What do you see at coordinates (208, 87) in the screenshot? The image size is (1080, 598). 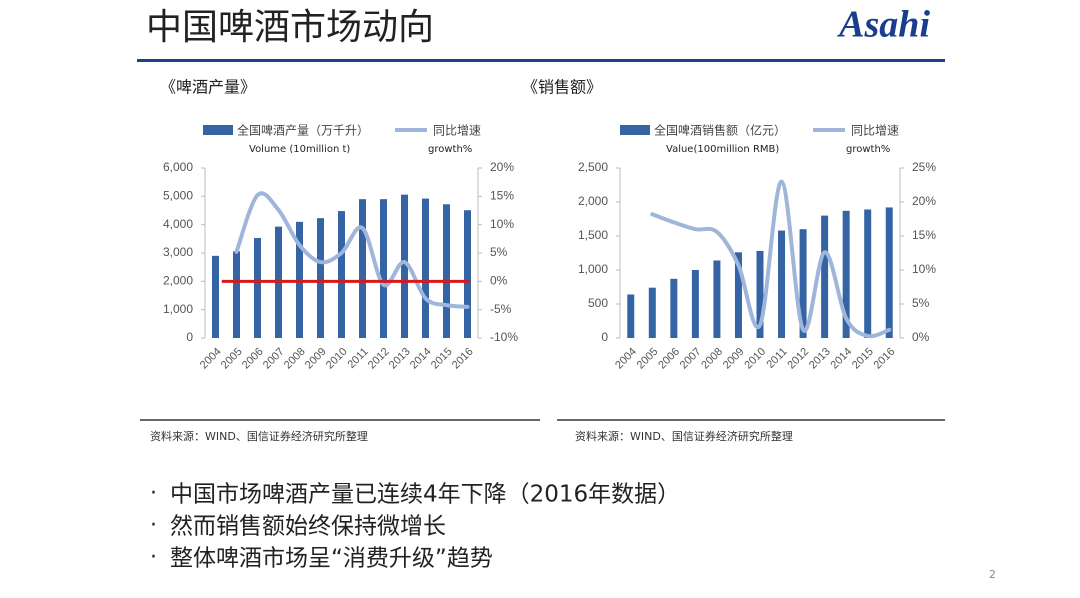 I see `chart-title: 《啤酒产量》` at bounding box center [208, 87].